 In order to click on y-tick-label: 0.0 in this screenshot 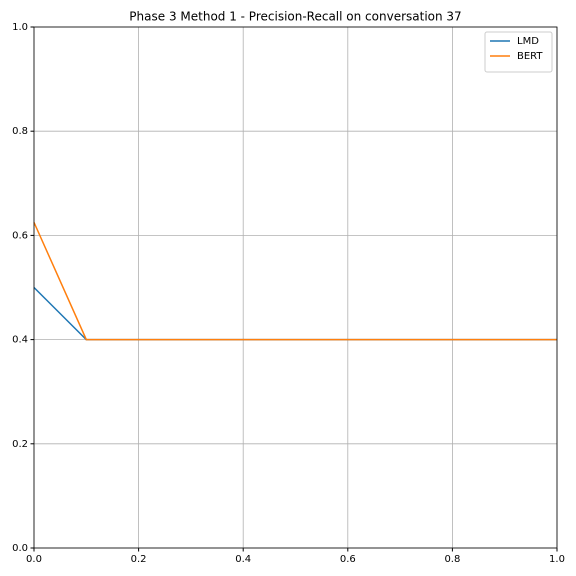, I will do `click(20, 548)`.